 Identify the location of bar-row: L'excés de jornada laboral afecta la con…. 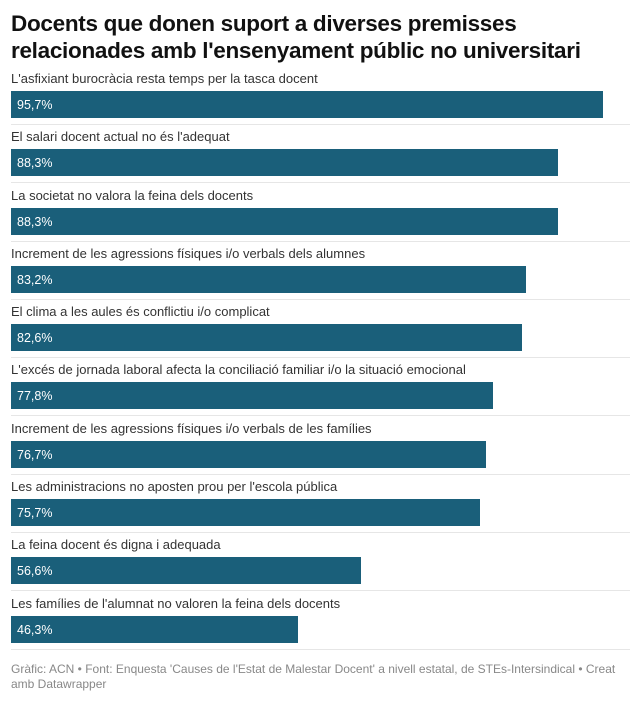
(320, 388).